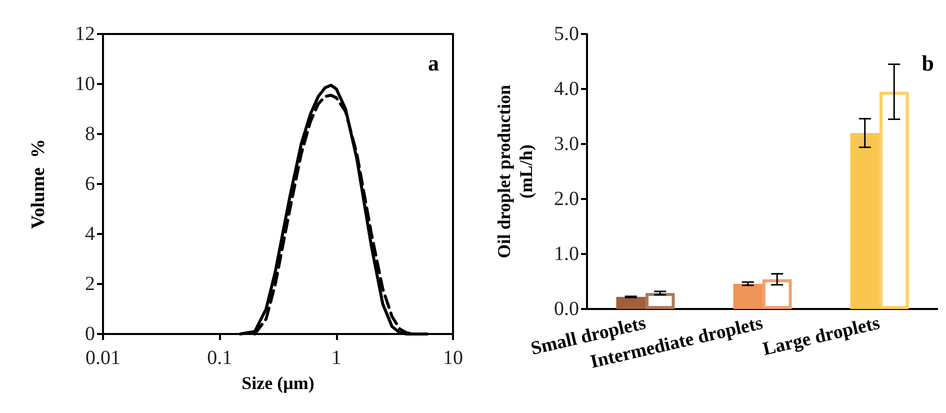  Describe the element at coordinates (566, 89) in the screenshot. I see `y-tick-label: 4.0` at that location.